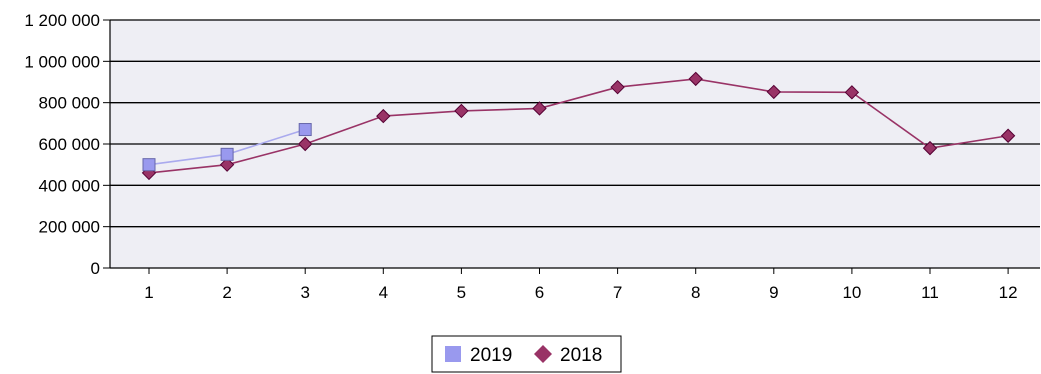  Describe the element at coordinates (461, 292) in the screenshot. I see `x-tick-label: 5` at that location.